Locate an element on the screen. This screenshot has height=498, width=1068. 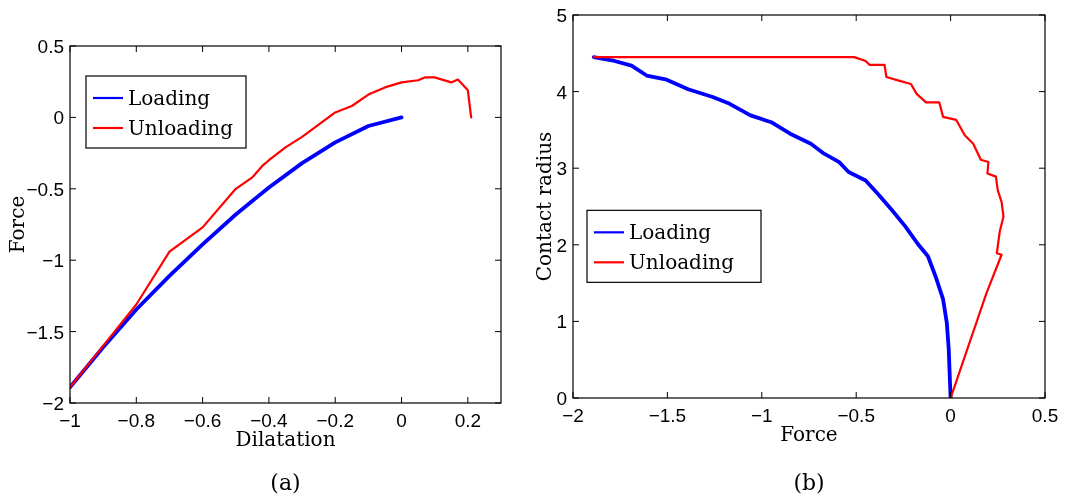
y-tick-label: 4 is located at coordinates (562, 92).